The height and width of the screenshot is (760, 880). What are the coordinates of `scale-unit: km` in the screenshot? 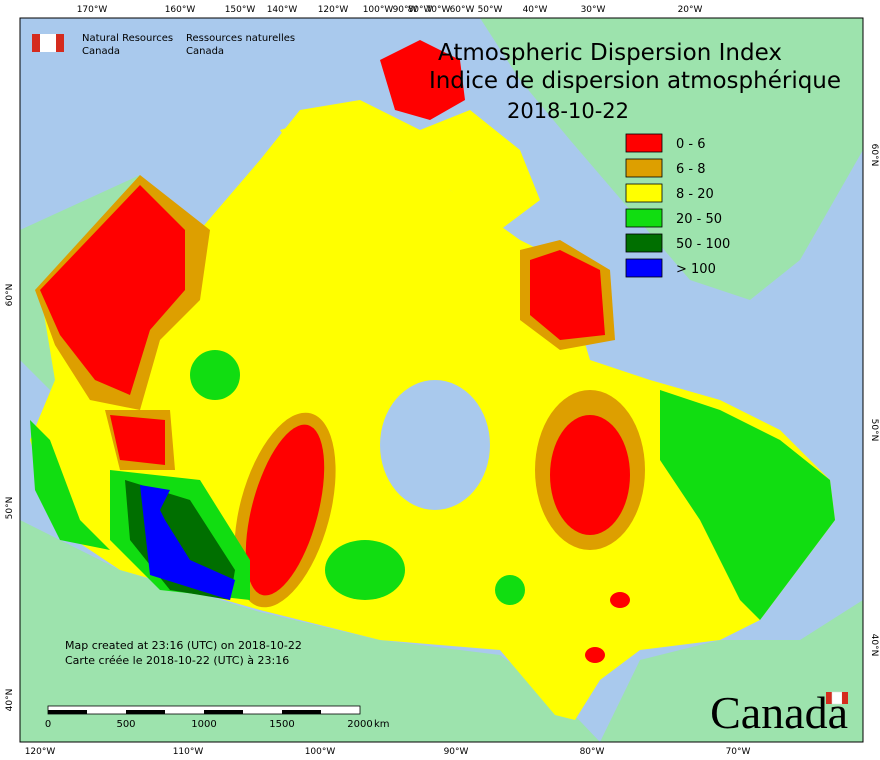 It's located at (382, 724).